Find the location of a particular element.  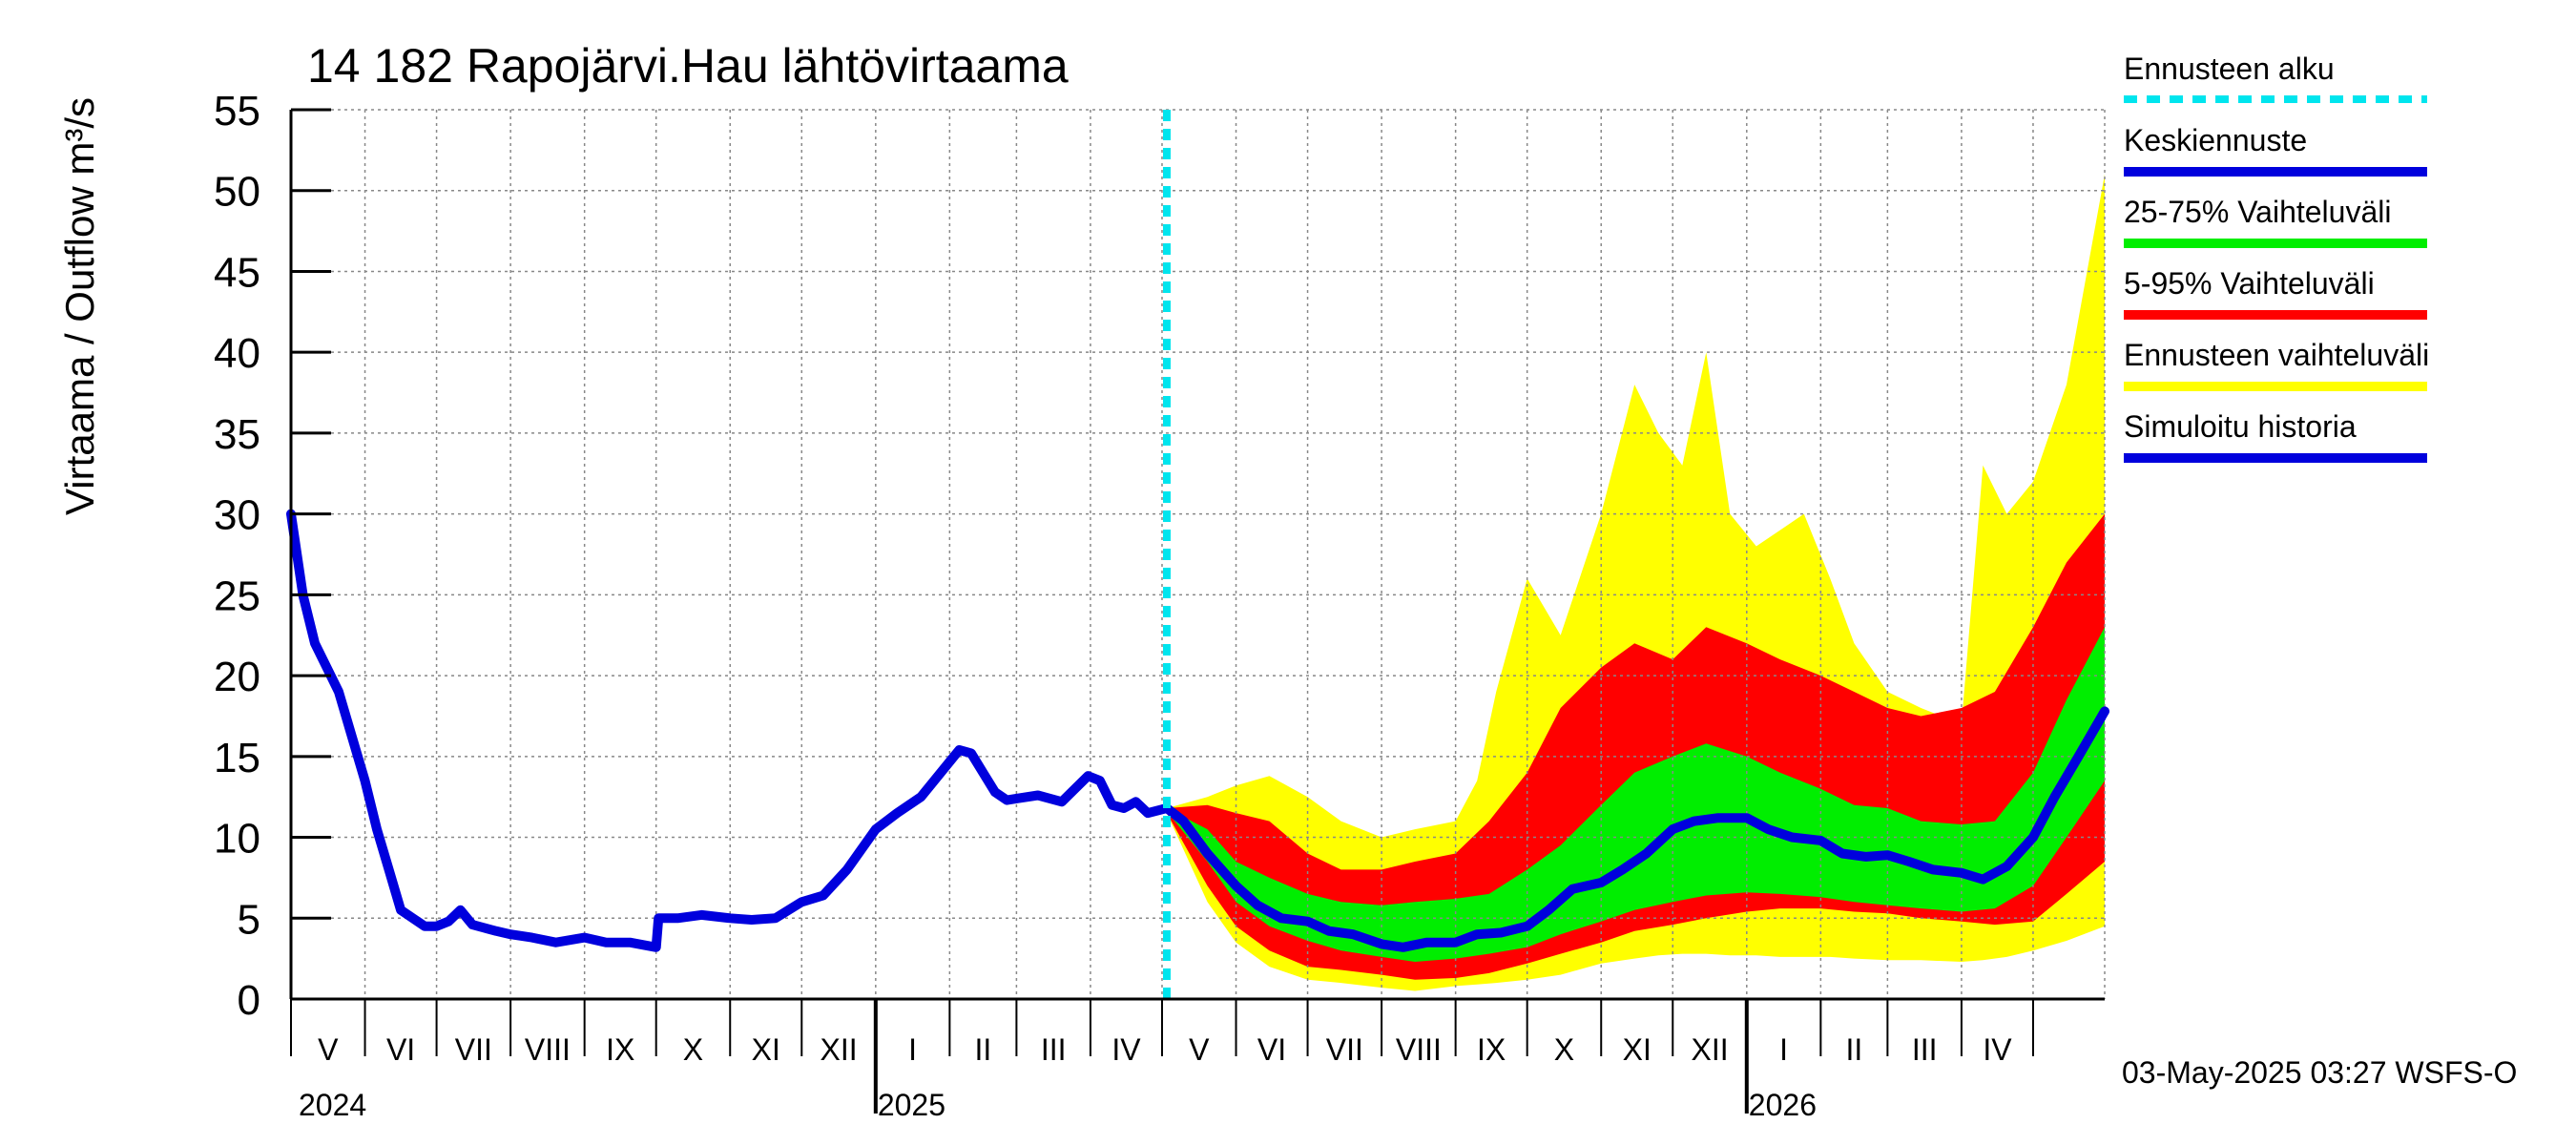

y-tick-label: 30 is located at coordinates (237, 516).